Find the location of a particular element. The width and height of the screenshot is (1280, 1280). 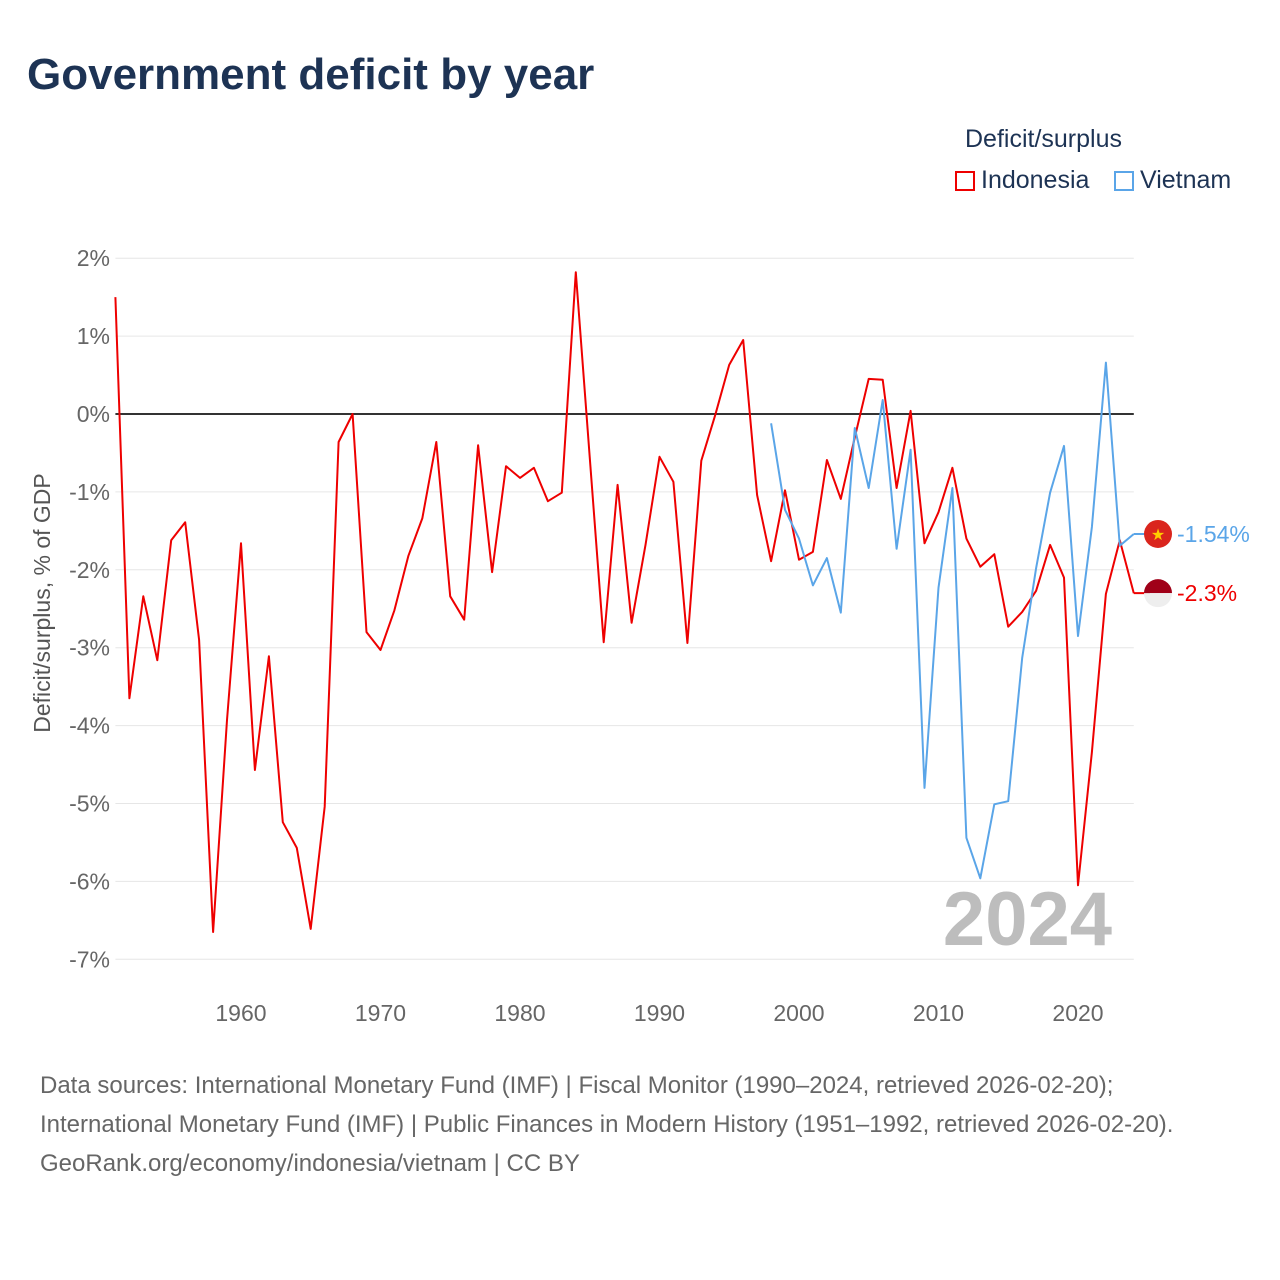

chart-title: Government deficit by year is located at coordinates (311, 74).